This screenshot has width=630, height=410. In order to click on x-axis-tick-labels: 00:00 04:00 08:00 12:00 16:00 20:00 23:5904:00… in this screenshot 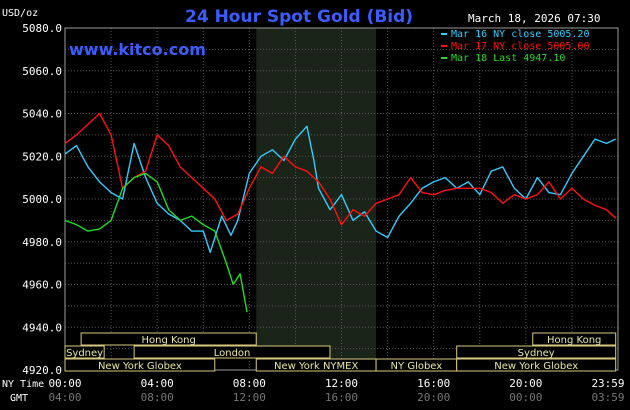, I will do `click(336, 390)`.